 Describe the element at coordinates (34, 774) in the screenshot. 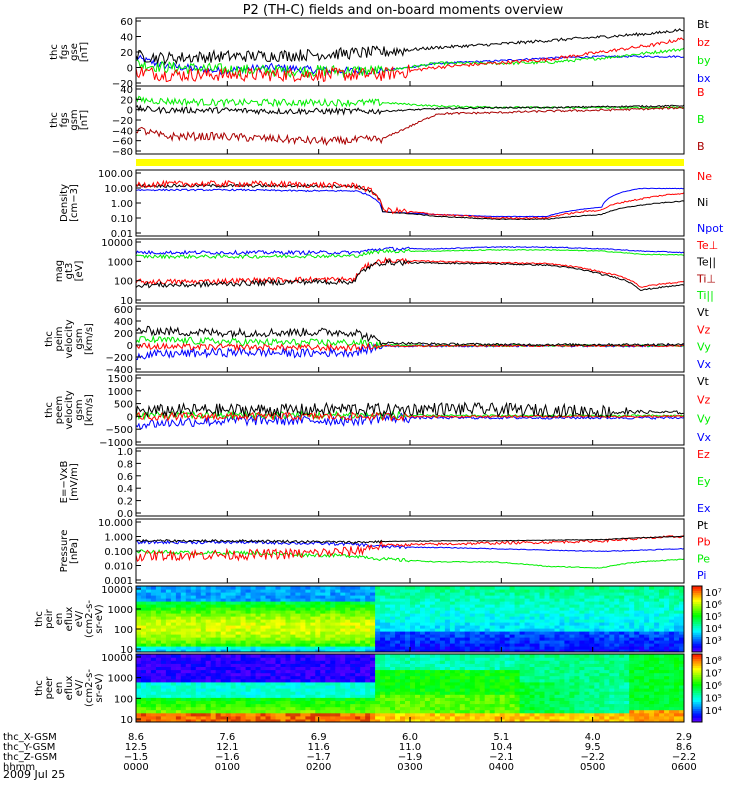

I see `date-label: 2009 Jul 25` at that location.